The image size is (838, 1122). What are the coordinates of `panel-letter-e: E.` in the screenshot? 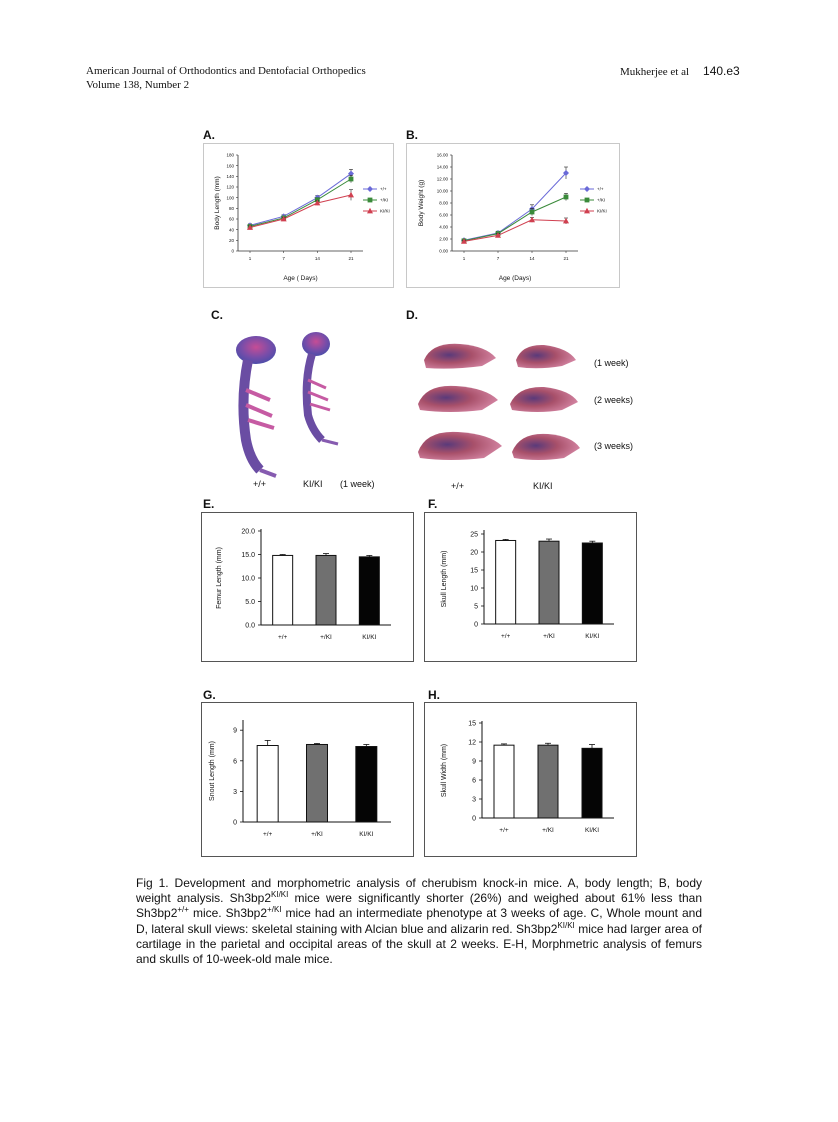 It's located at (209, 504).